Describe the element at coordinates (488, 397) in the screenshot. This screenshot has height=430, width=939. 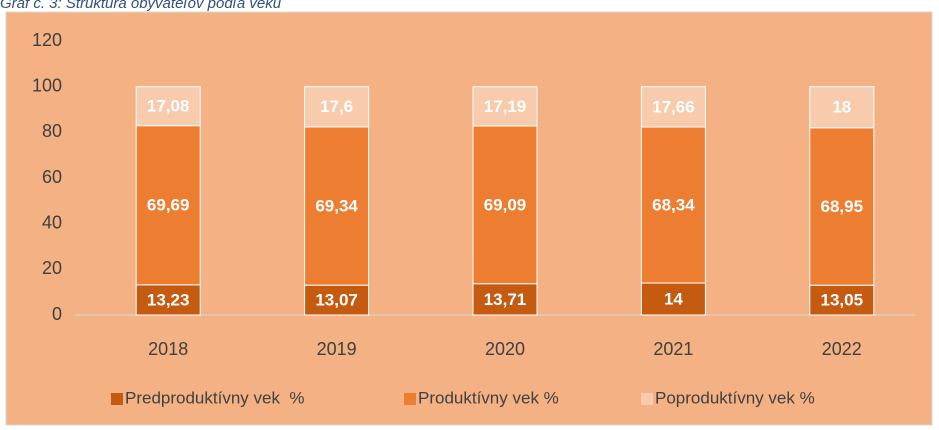
I see `legend-label: Produktívny vek %` at that location.